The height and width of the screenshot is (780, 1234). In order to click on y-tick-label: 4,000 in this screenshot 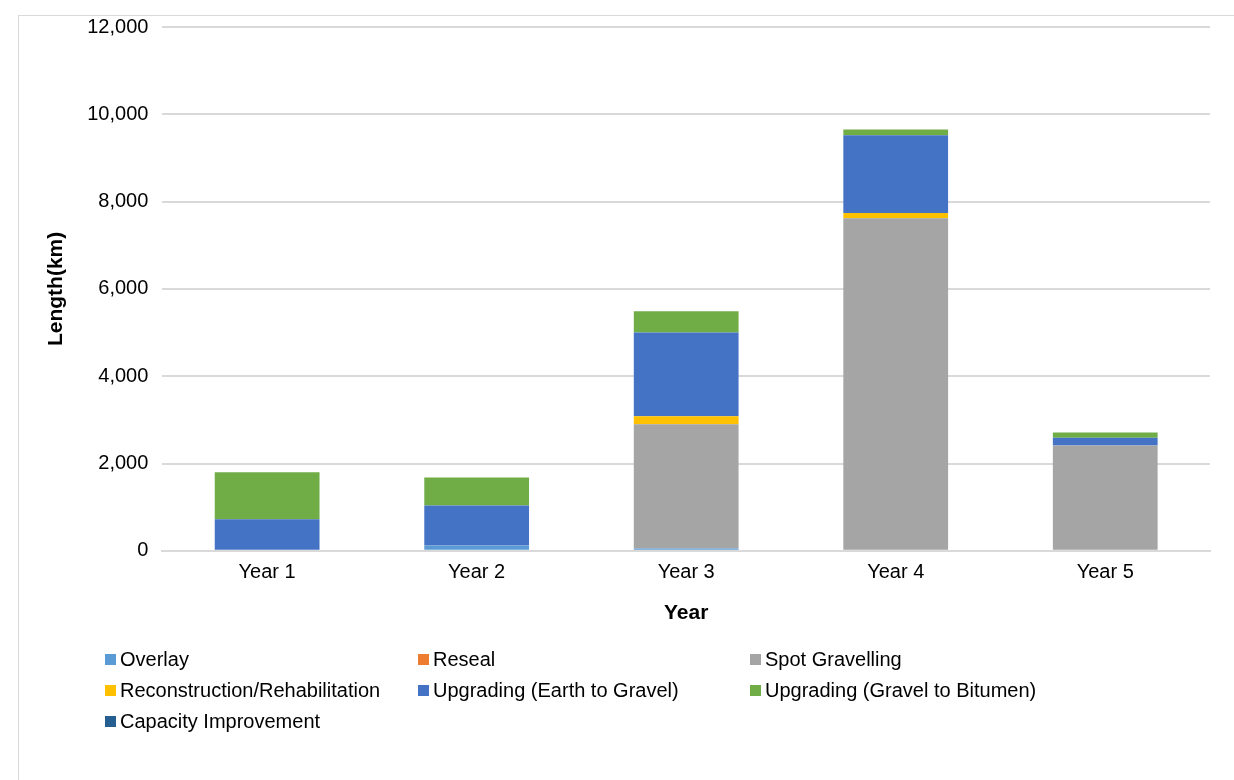, I will do `click(123, 374)`.